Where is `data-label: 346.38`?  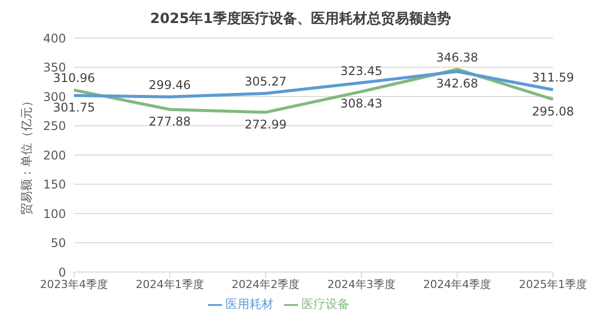 data-label: 346.38 is located at coordinates (457, 57).